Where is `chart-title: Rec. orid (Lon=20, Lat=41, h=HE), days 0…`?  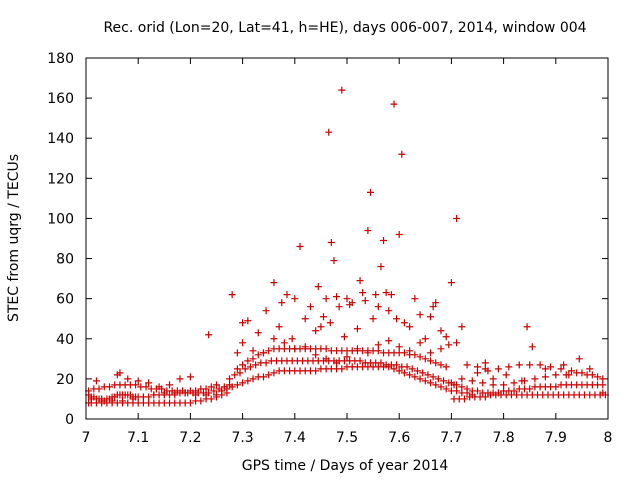
chart-title: Rec. orid (Lon=20, Lat=41, h=HE), days 0… is located at coordinates (344, 28).